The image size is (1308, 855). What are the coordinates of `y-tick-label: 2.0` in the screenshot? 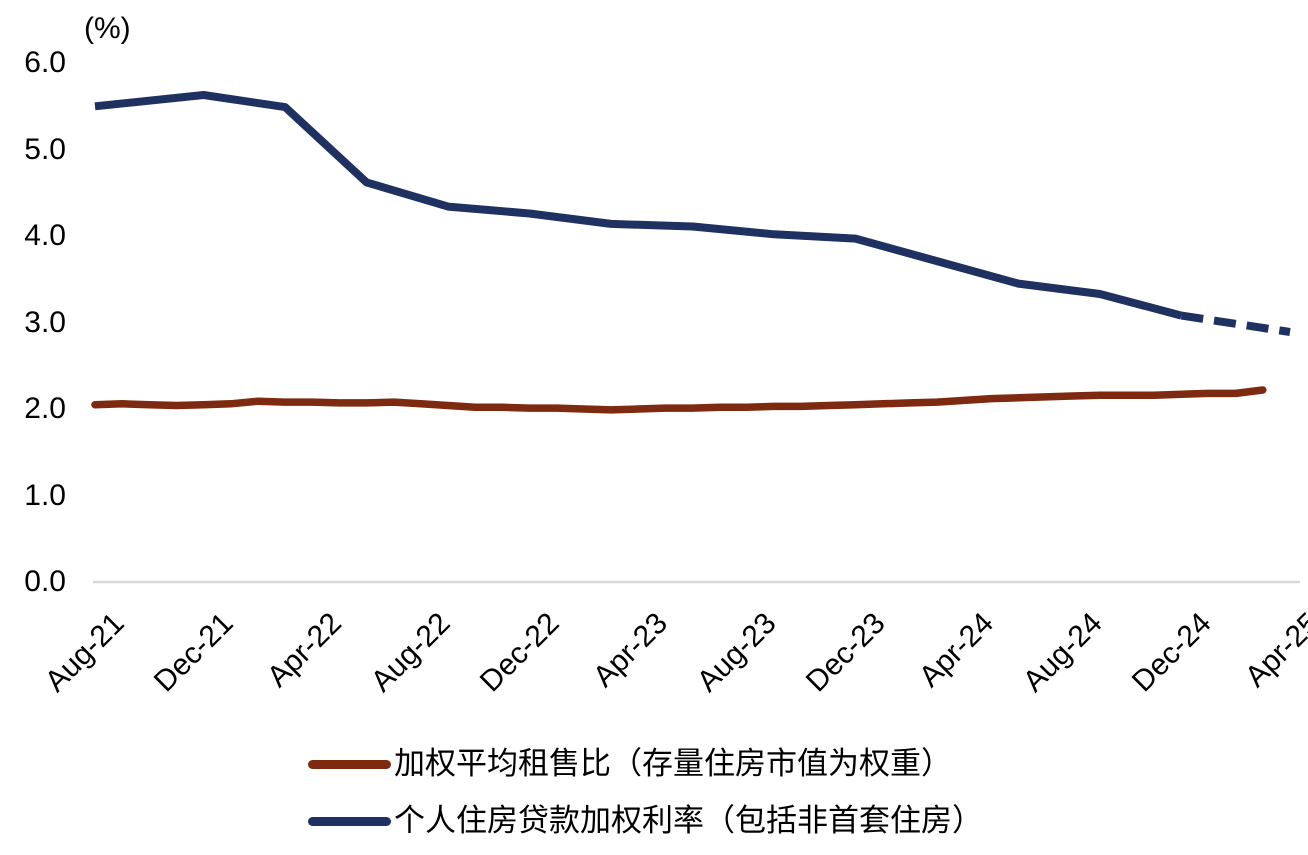 It's located at (45, 408).